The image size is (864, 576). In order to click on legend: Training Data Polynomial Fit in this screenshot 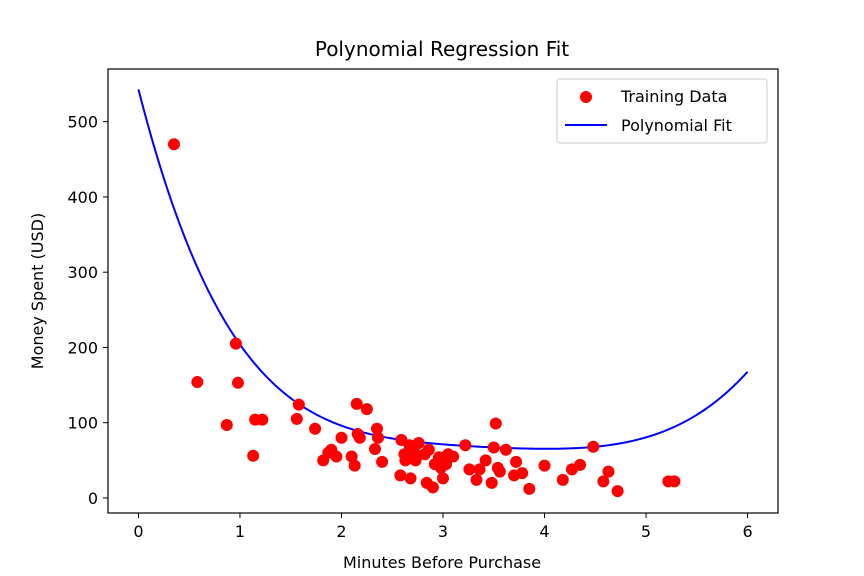, I will do `click(662, 111)`.